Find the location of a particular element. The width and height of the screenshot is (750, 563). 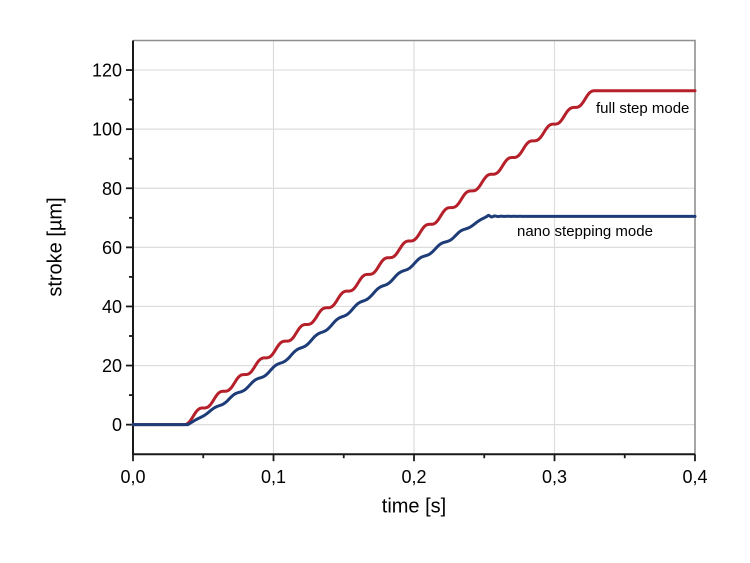

x-axis-title: time [s] is located at coordinates (414, 506).